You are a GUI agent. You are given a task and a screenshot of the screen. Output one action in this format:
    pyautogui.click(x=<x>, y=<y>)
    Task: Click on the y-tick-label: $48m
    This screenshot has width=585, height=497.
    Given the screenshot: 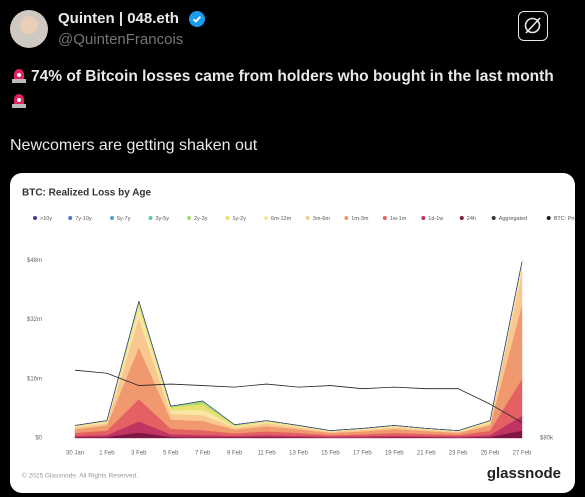 What is the action you would take?
    pyautogui.click(x=34, y=261)
    